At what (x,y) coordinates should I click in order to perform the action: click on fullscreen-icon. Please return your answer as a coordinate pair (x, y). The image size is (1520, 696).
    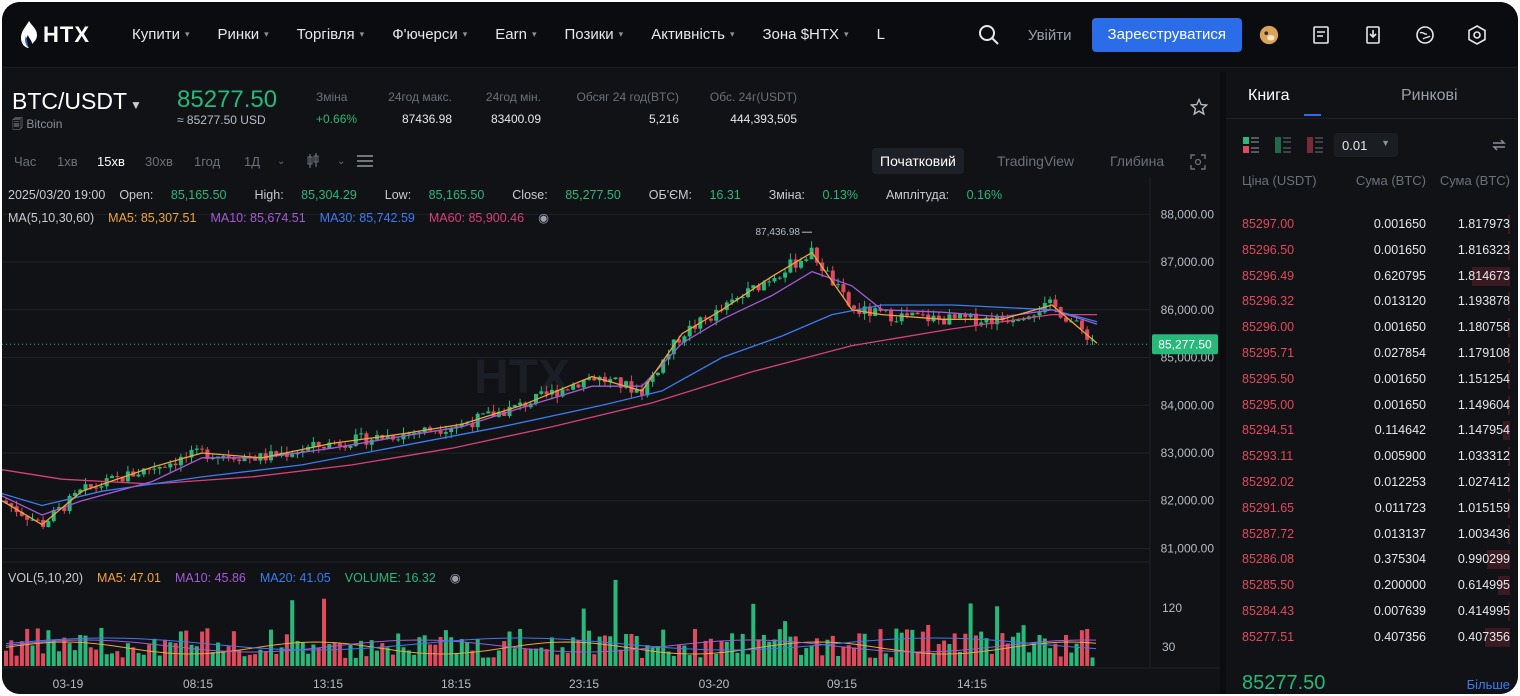
    Looking at the image, I should click on (1198, 162).